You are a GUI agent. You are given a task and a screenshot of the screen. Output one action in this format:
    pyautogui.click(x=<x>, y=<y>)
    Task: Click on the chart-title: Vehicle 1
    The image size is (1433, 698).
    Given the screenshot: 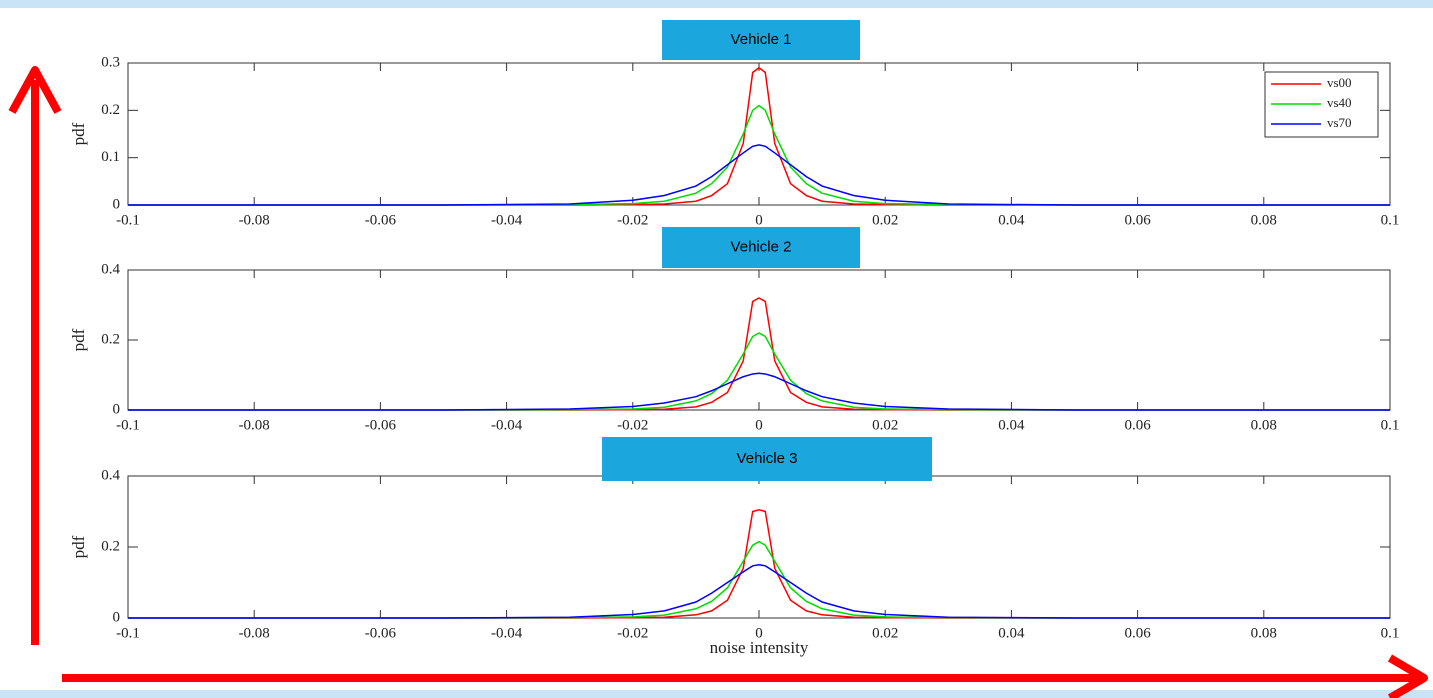 What is the action you would take?
    pyautogui.click(x=761, y=39)
    